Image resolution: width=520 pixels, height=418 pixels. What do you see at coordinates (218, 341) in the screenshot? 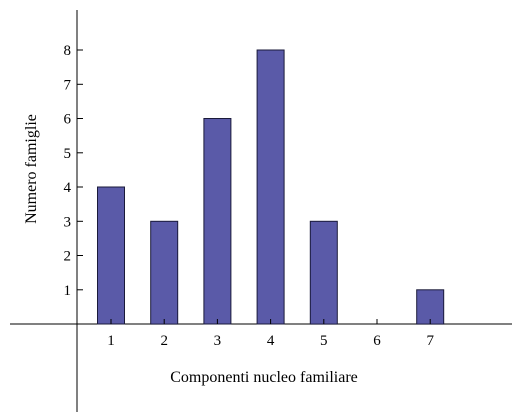
I see `x-tick-label: 3` at bounding box center [218, 341].